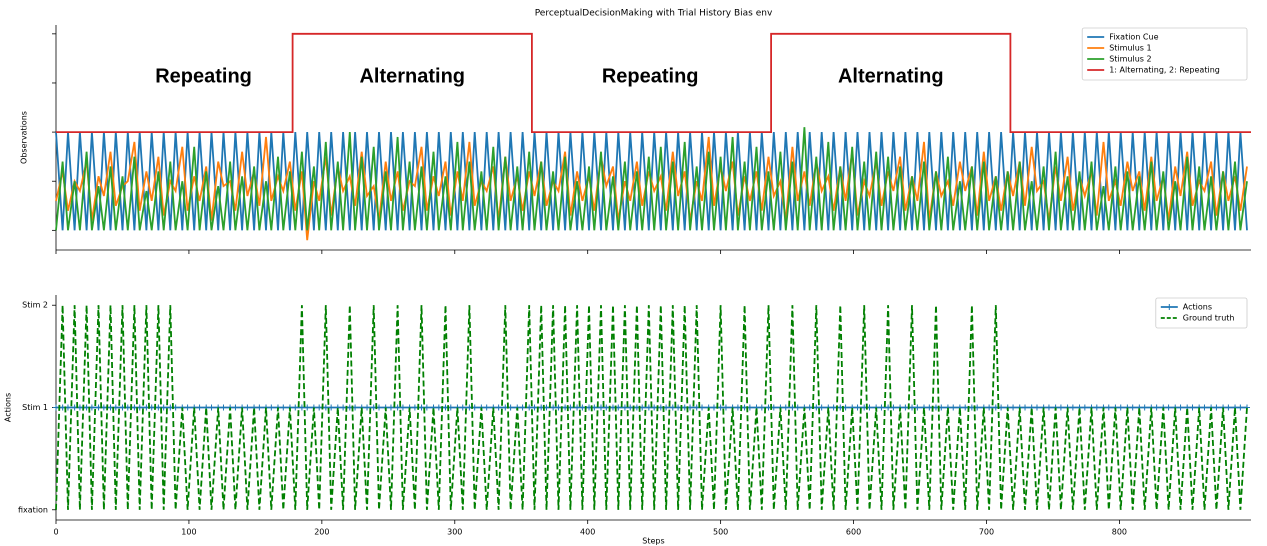 This screenshot has width=1267, height=546. What do you see at coordinates (1209, 318) in the screenshot?
I see `legend-label: Ground truth` at bounding box center [1209, 318].